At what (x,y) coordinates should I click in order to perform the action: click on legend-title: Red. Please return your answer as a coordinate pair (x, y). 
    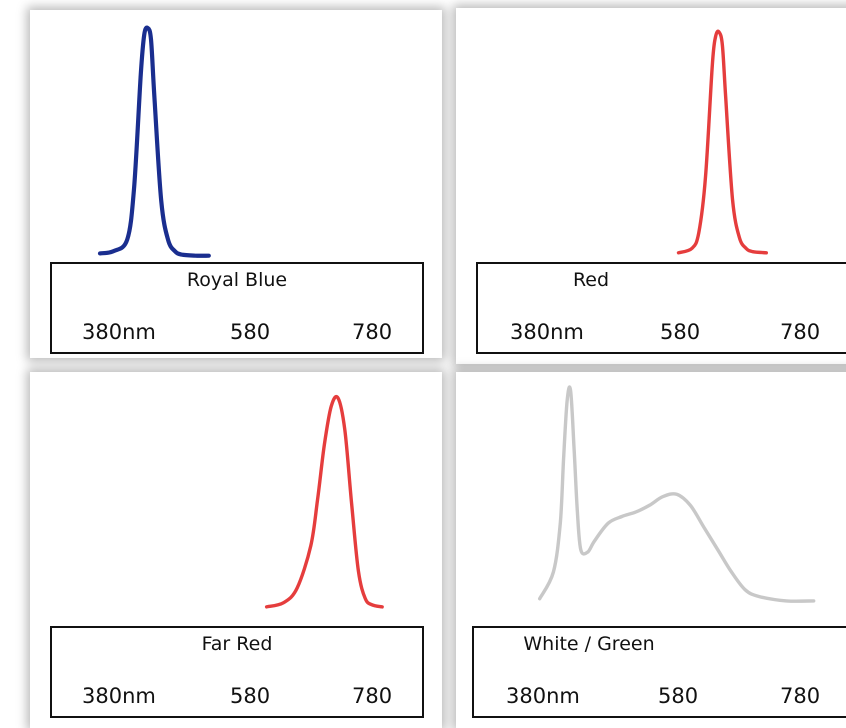
    Looking at the image, I should click on (591, 280).